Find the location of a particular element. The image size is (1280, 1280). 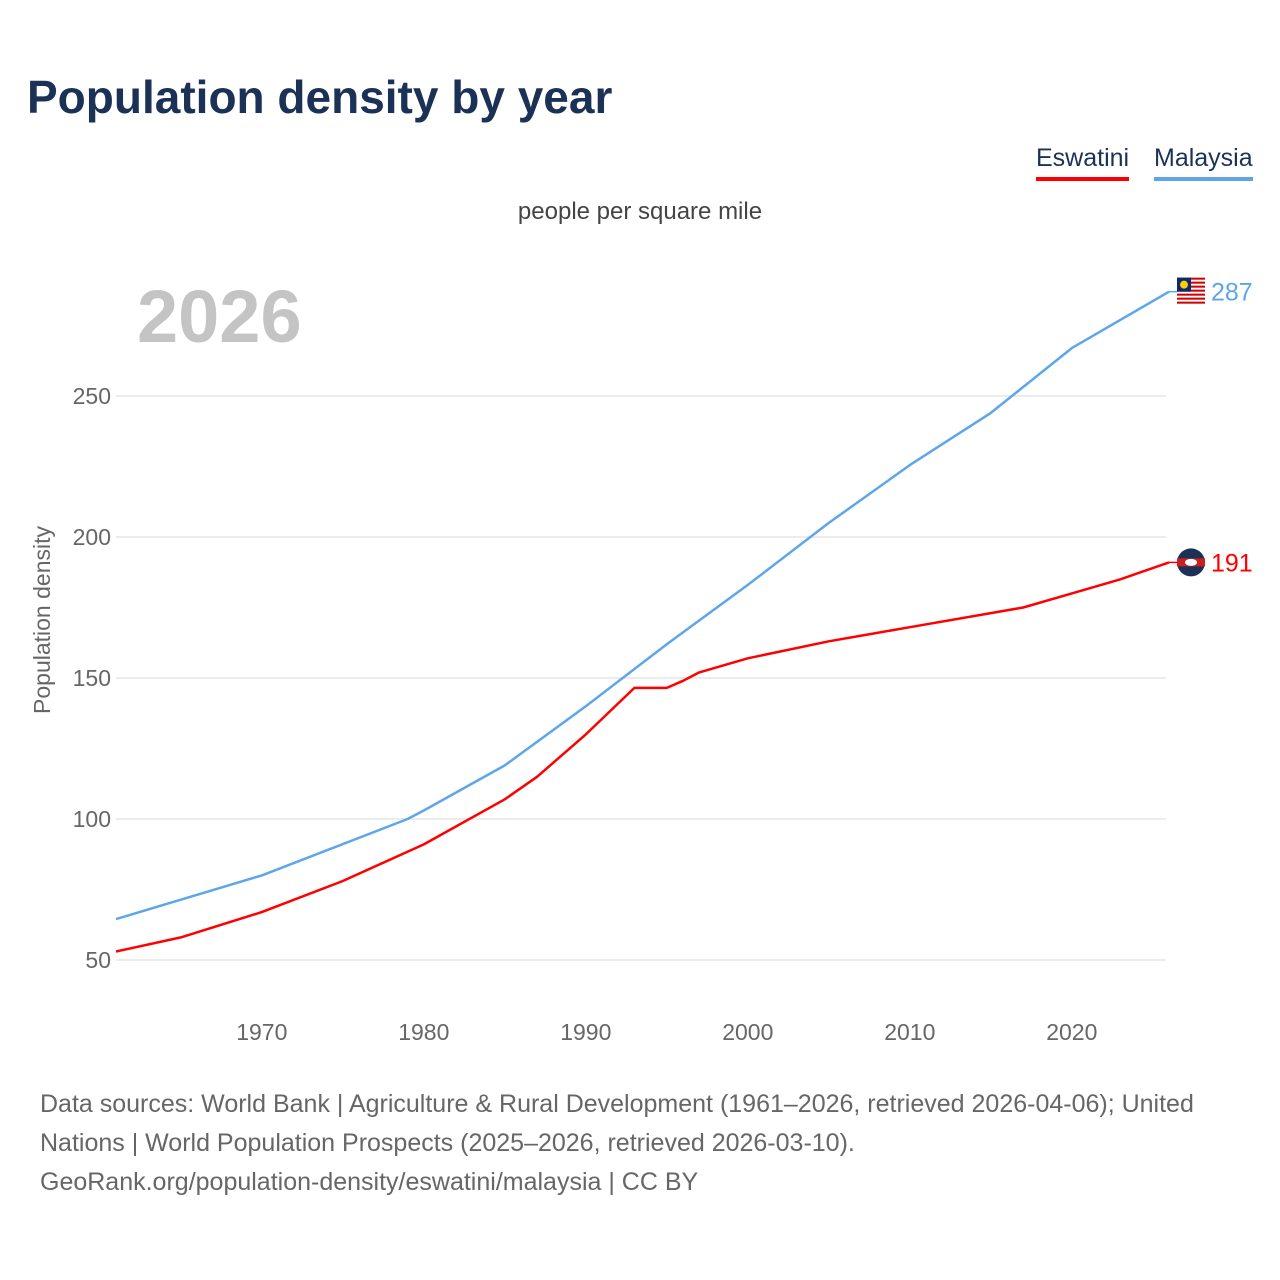

end-value-label: 287 is located at coordinates (1232, 293).